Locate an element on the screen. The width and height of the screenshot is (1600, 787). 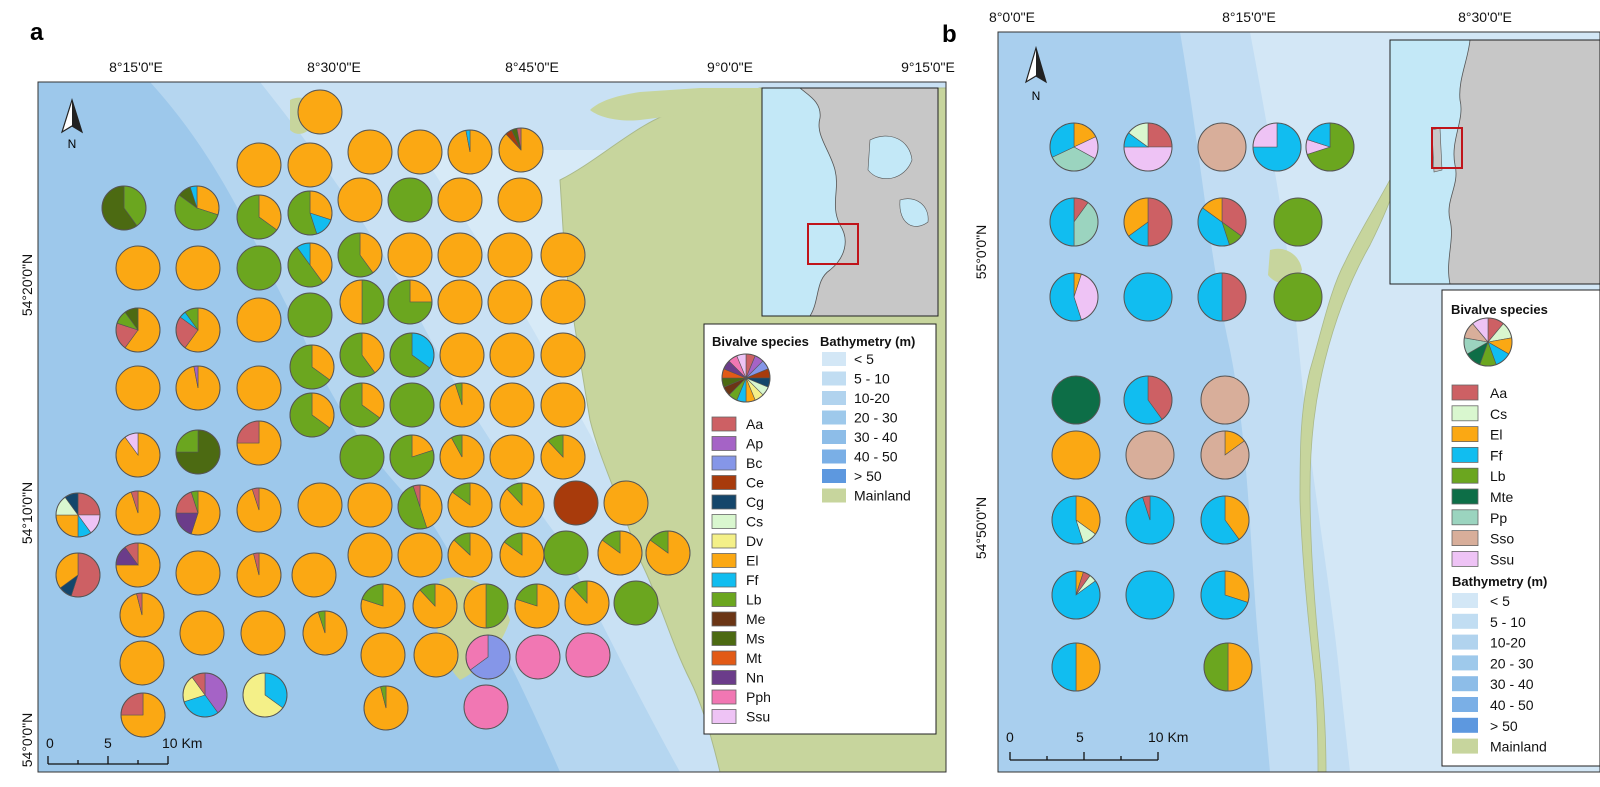
legend-label: Bc is located at coordinates (754, 463).